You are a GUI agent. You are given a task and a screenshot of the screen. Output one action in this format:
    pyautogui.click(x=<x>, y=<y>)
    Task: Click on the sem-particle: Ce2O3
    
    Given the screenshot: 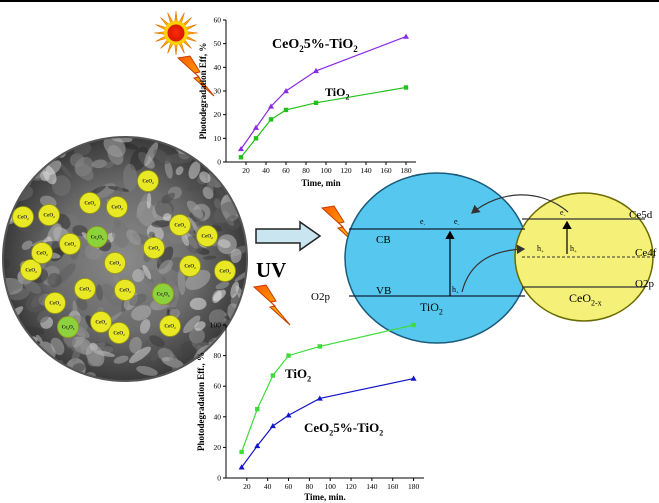 What is the action you would take?
    pyautogui.click(x=97, y=237)
    